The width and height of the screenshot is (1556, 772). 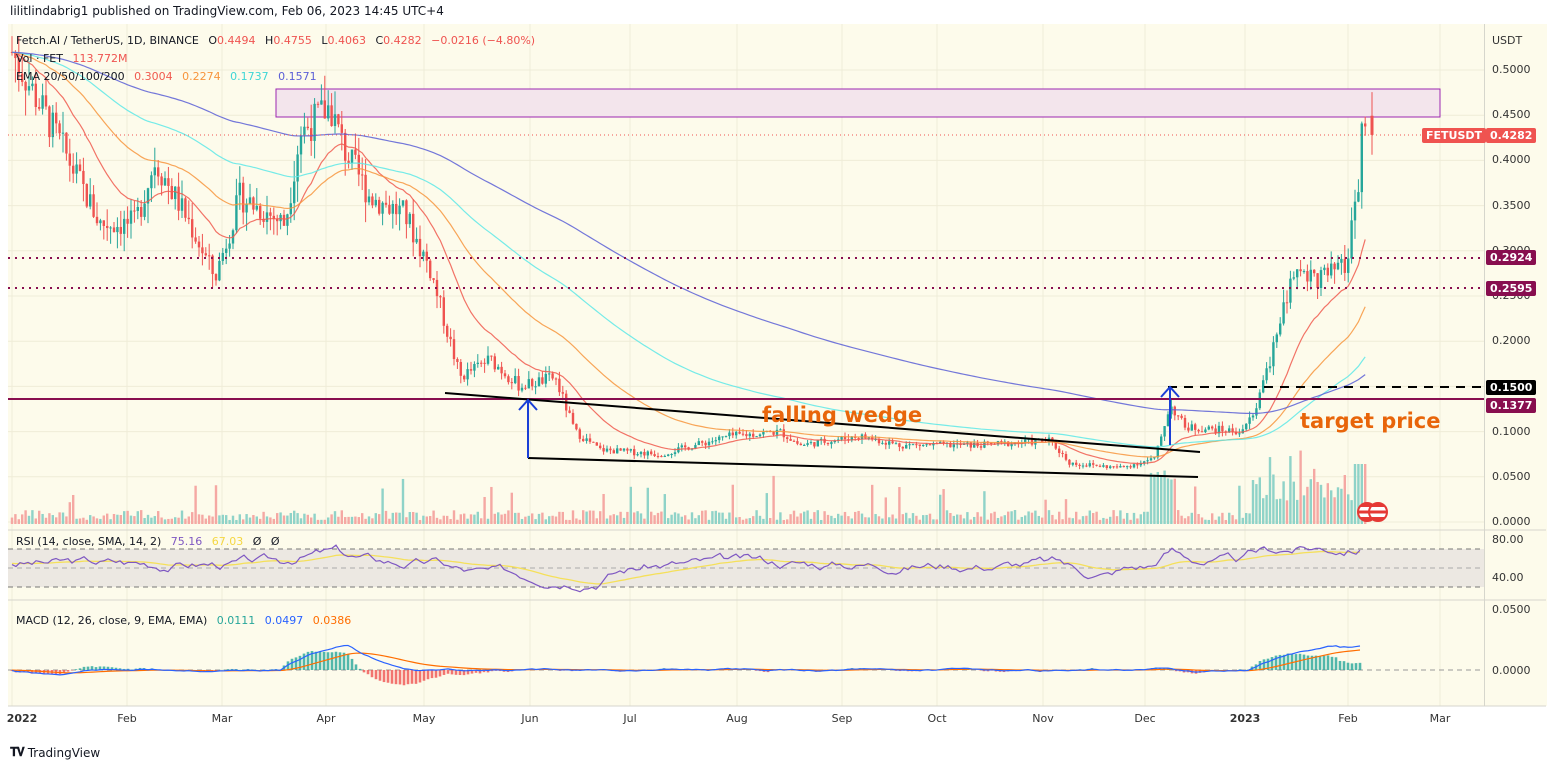 I want to click on symbol-name: Fetch.AI / TetherUS, 1D, BINANCE, so click(x=107, y=40).